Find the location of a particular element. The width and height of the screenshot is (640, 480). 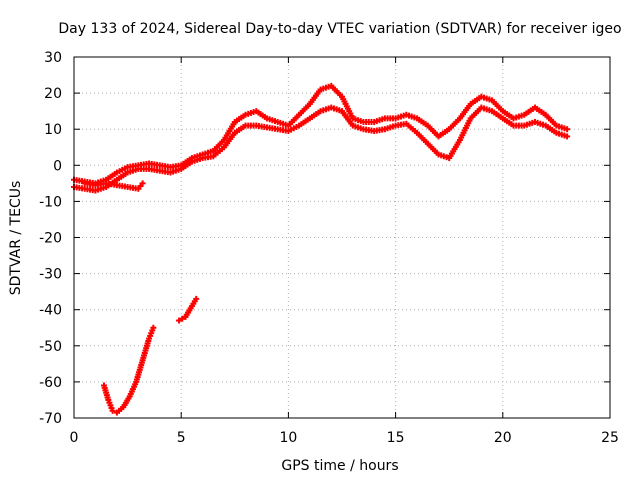

x-tick-label: 0 is located at coordinates (74, 438).